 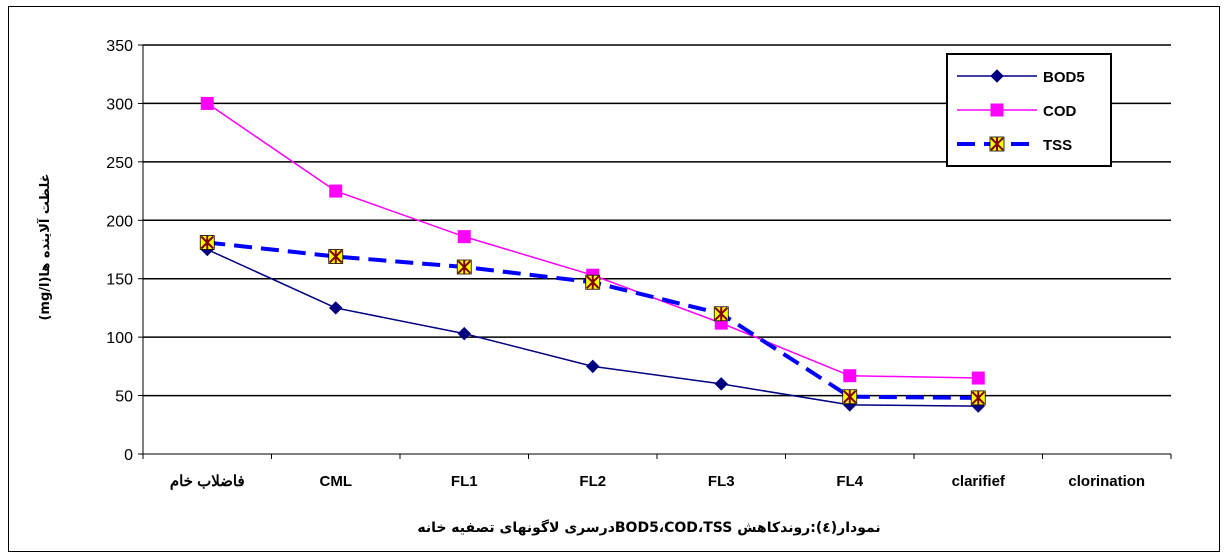 What do you see at coordinates (119, 163) in the screenshot?
I see `y-tick-label: 250` at bounding box center [119, 163].